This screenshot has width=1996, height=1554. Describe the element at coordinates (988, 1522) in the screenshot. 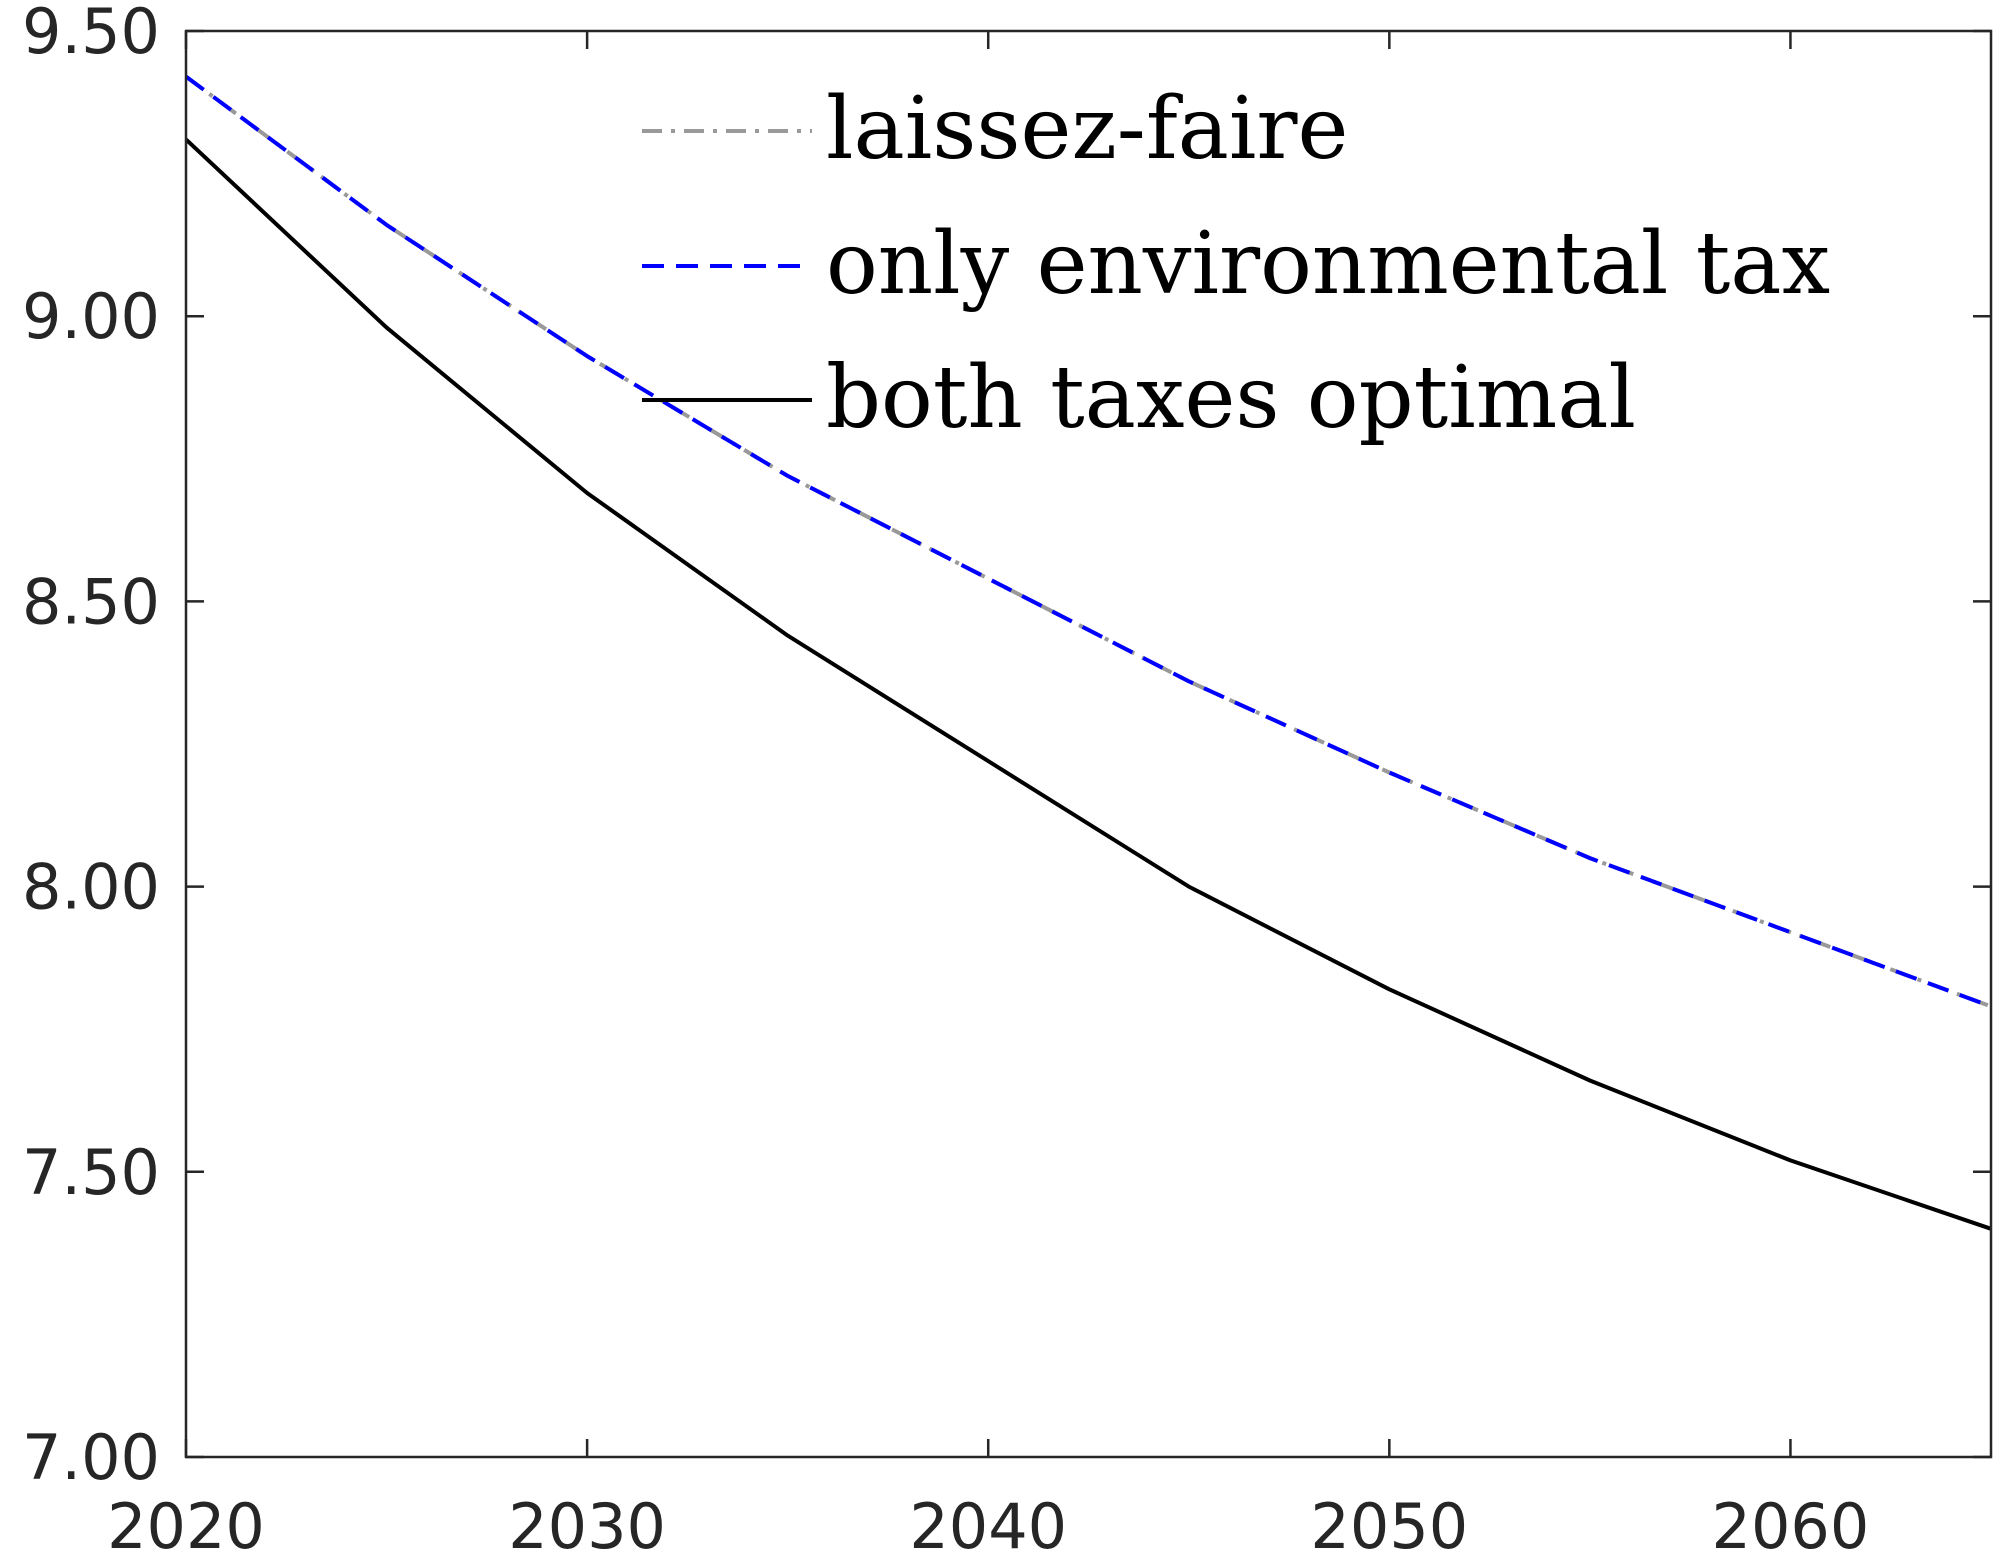

I see `x-tick-label: 2040` at that location.